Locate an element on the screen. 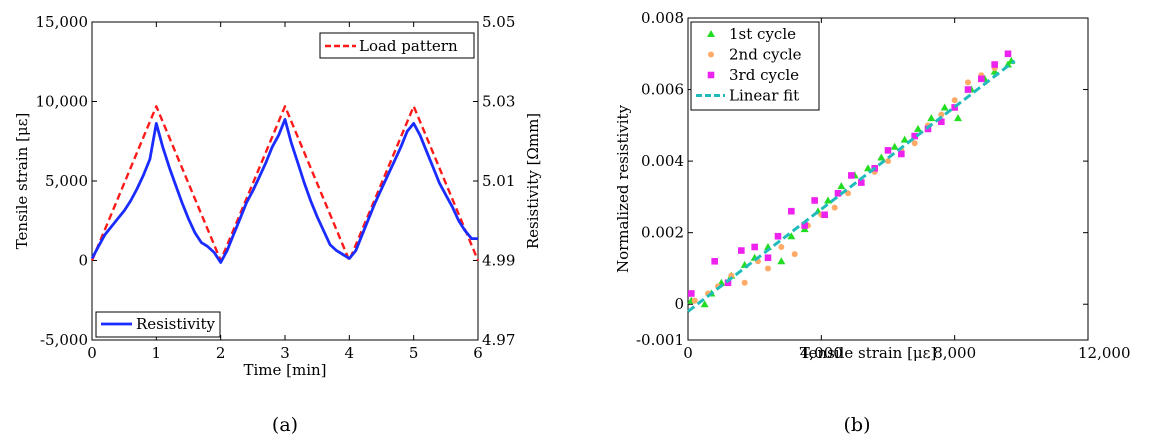  y-tick-label: -5,000 is located at coordinates (64, 340).